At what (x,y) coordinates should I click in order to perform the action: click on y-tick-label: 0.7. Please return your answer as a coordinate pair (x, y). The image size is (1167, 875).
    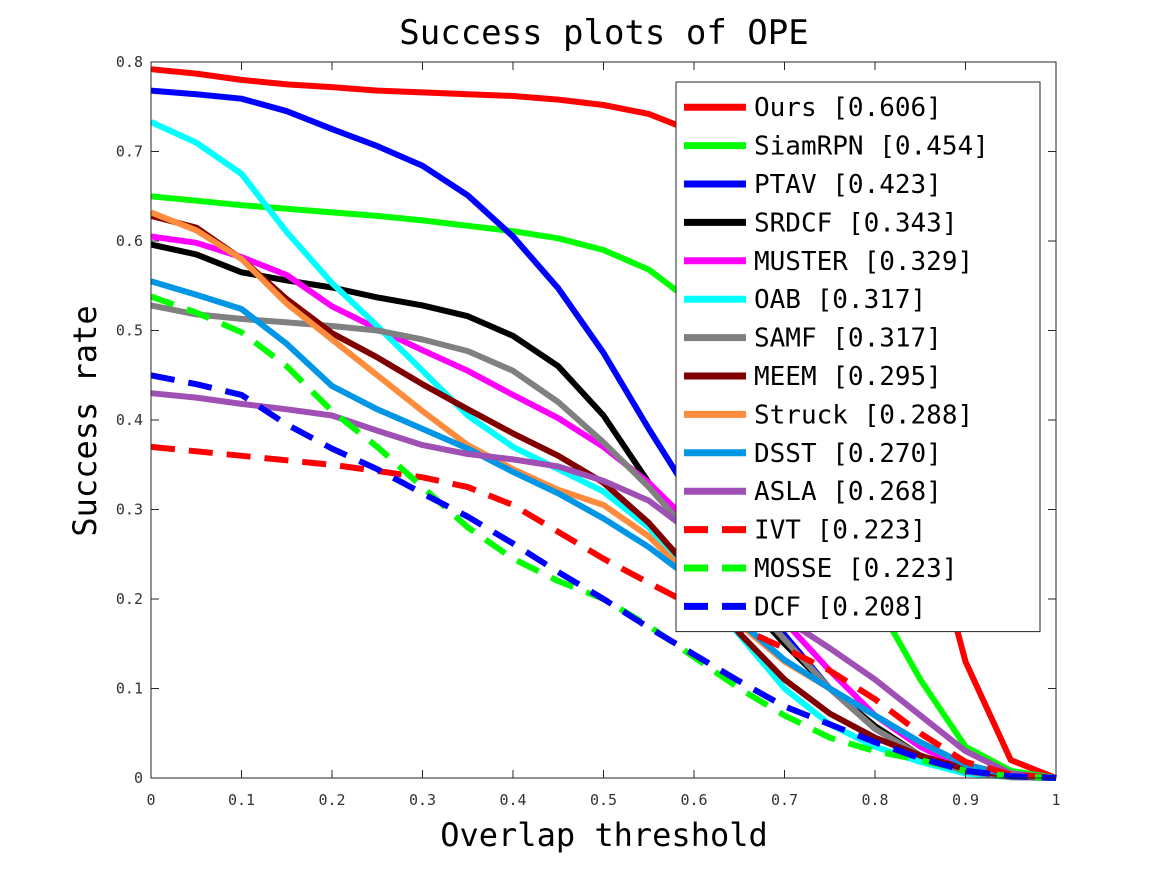
    Looking at the image, I should click on (129, 152).